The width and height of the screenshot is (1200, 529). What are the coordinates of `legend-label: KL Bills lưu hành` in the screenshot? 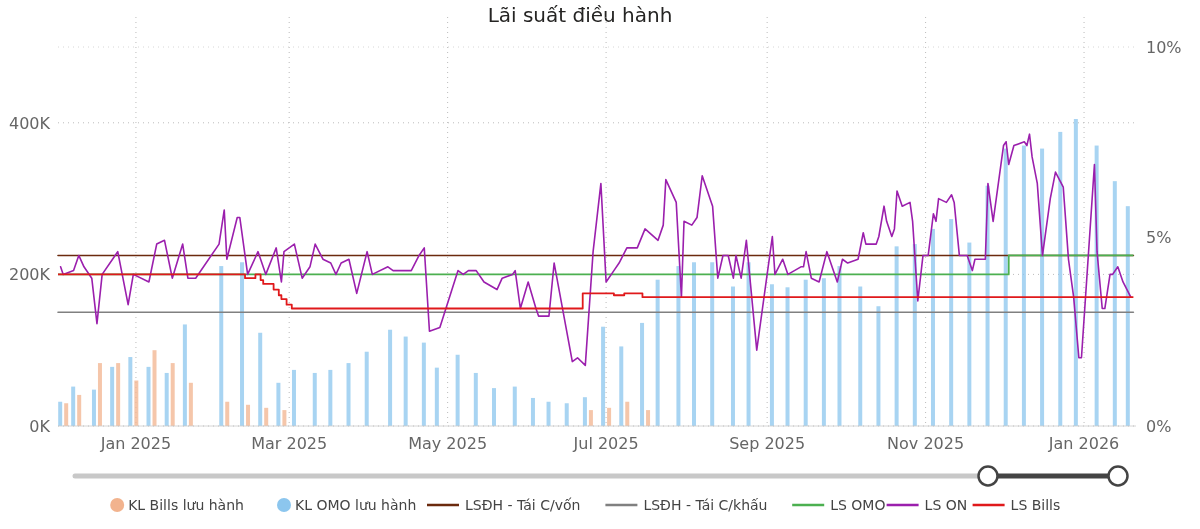 It's located at (186, 505).